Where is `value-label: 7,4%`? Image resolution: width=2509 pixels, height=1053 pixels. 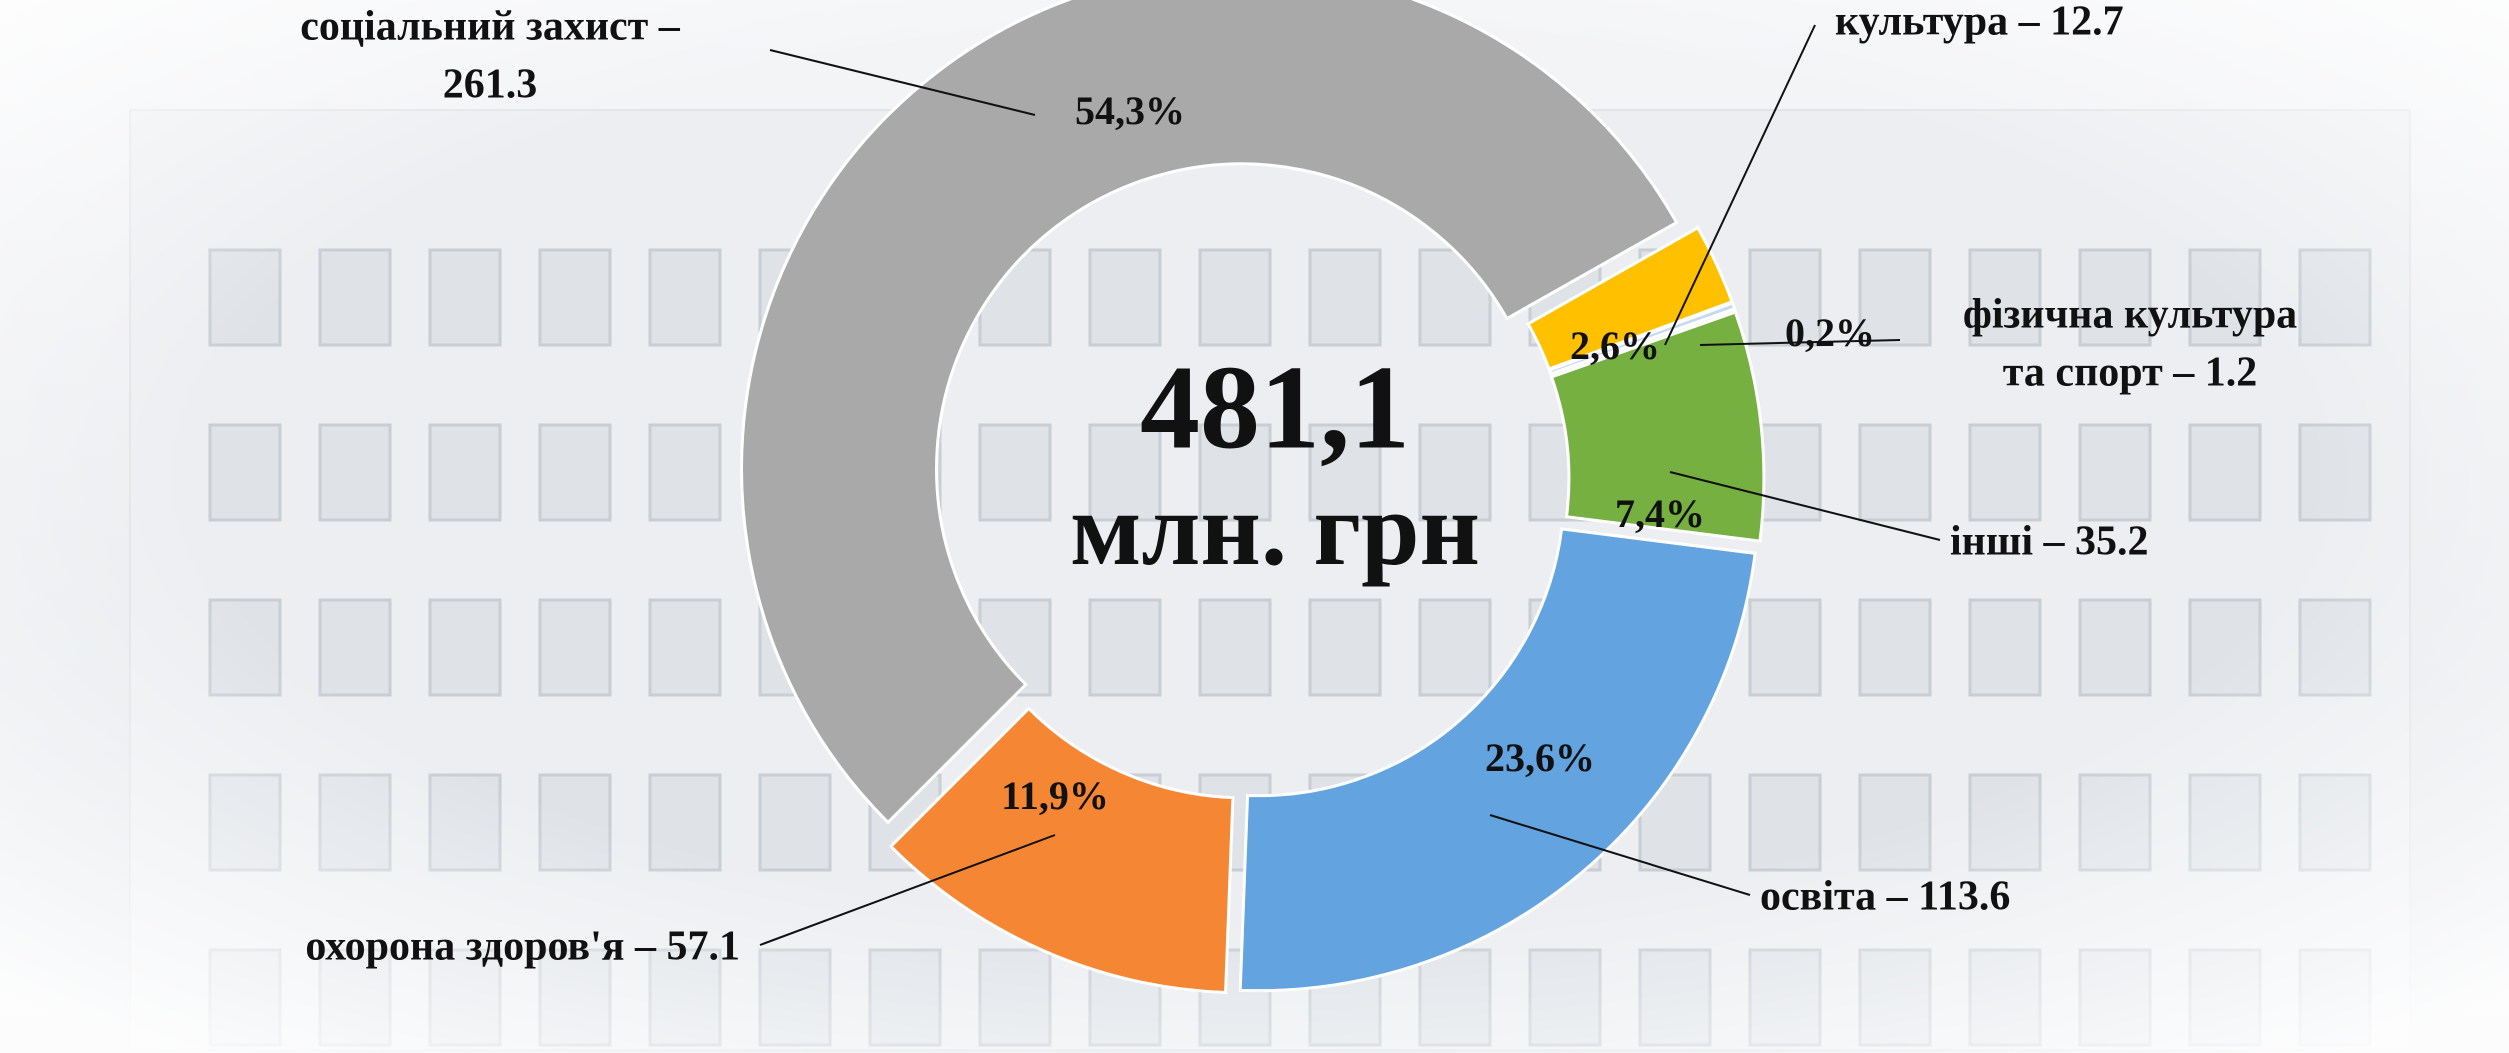
value-label: 7,4% is located at coordinates (1660, 513).